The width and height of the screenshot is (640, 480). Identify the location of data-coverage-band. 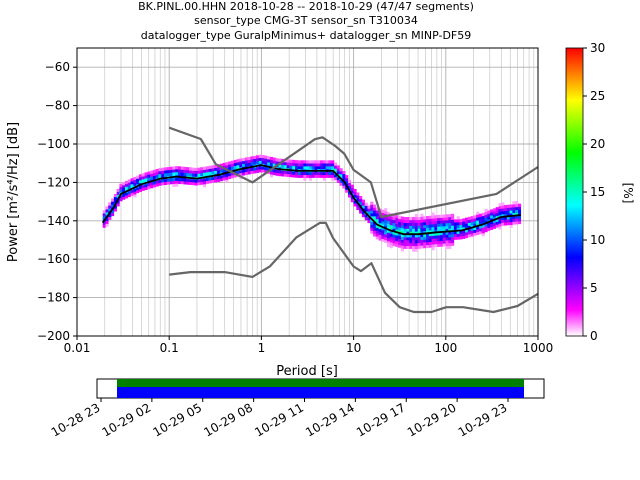
(320, 383).